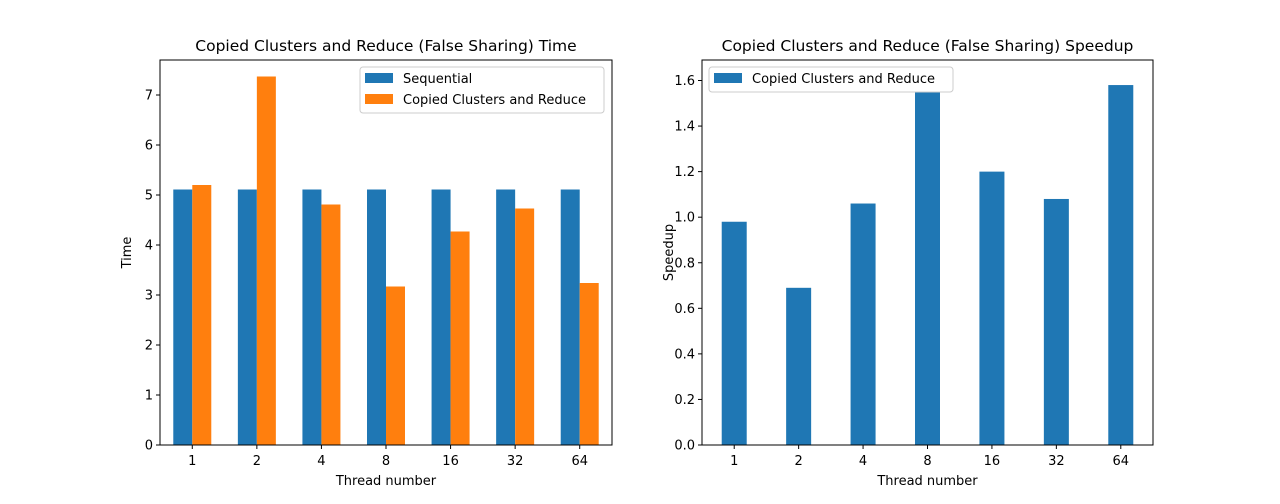  Describe the element at coordinates (149, 96) in the screenshot. I see `y-tick-label: 7` at that location.